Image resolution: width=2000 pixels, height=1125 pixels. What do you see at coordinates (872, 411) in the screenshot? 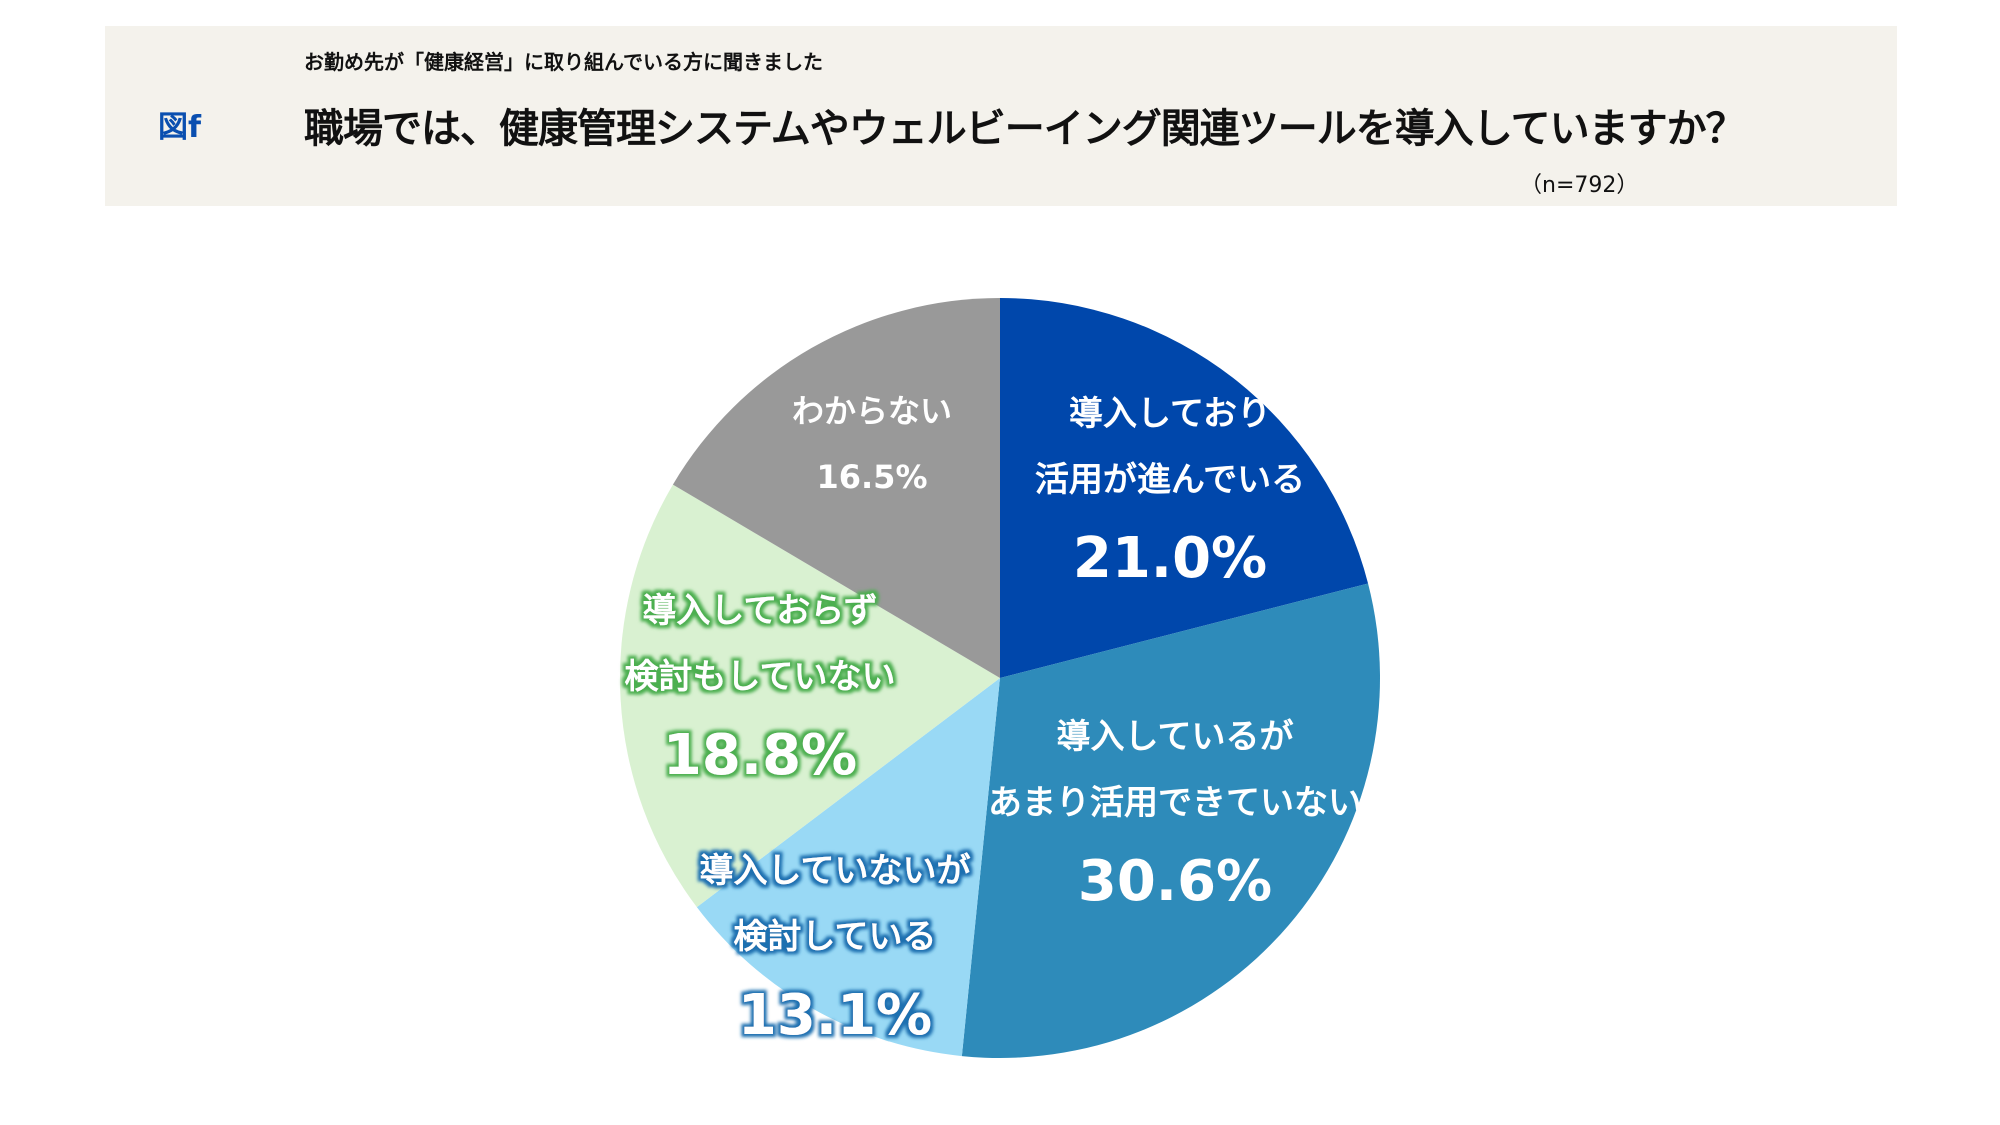
I see `slice-category-label: わからない` at bounding box center [872, 411].